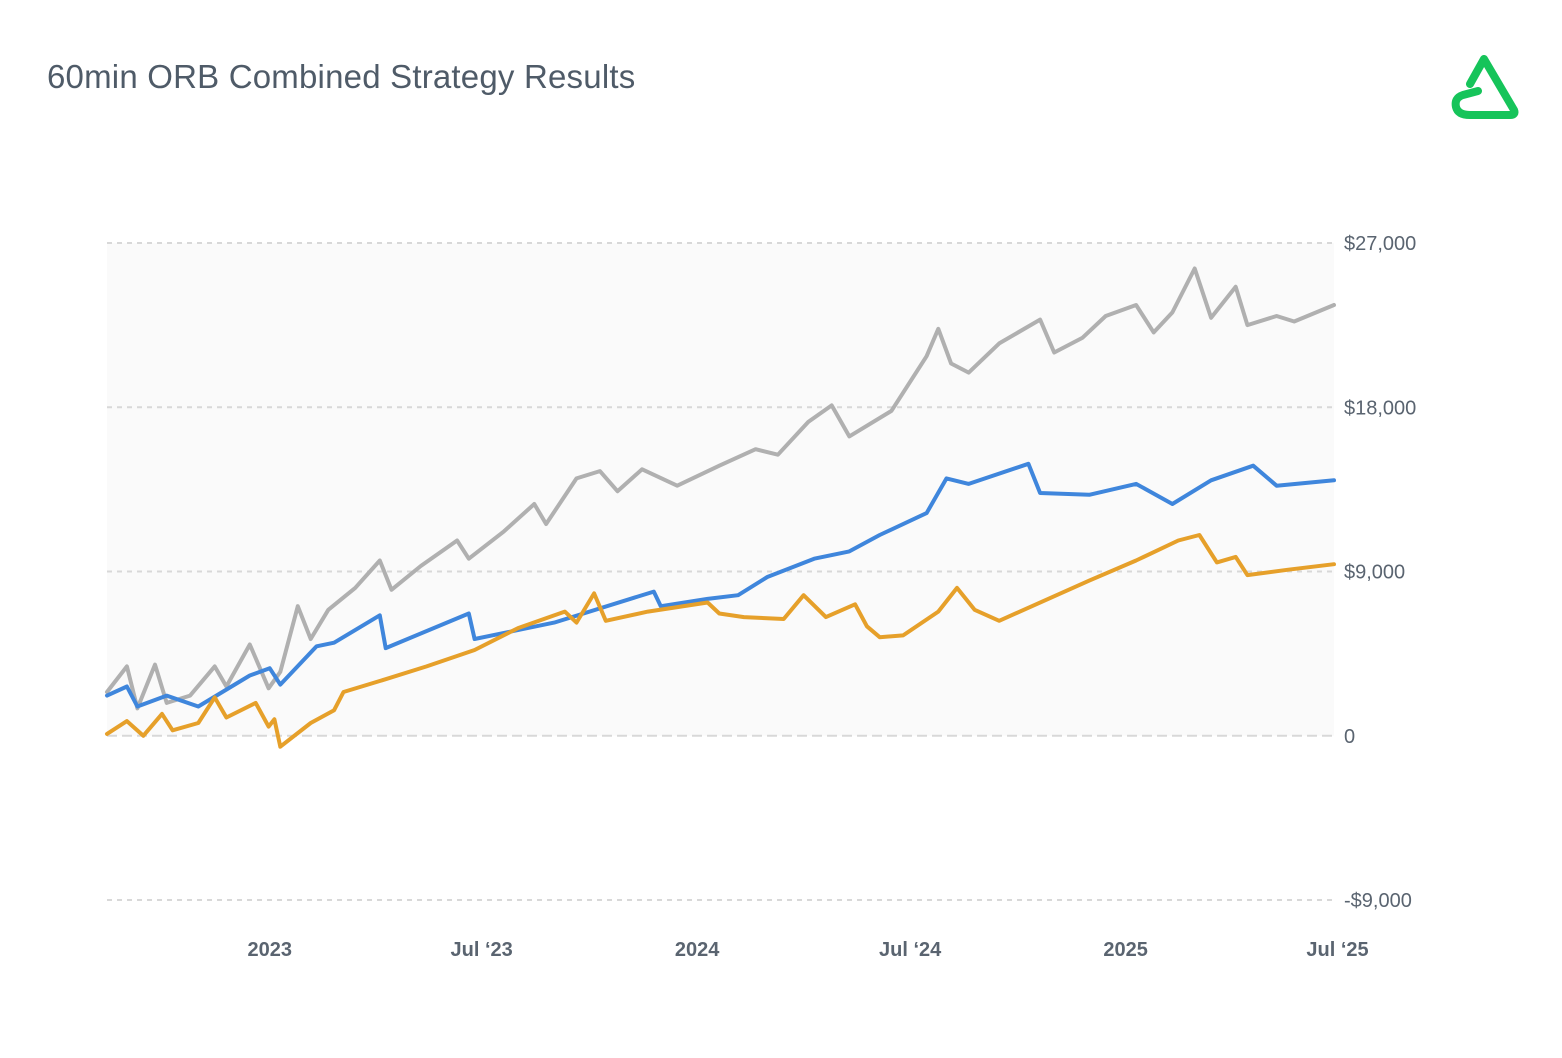 This screenshot has height=1058, width=1562. Describe the element at coordinates (807, 950) in the screenshot. I see `x-axis-labels: 2023 Jul ‘23 2024 Jul ‘24 2025 Jul ‘25` at that location.